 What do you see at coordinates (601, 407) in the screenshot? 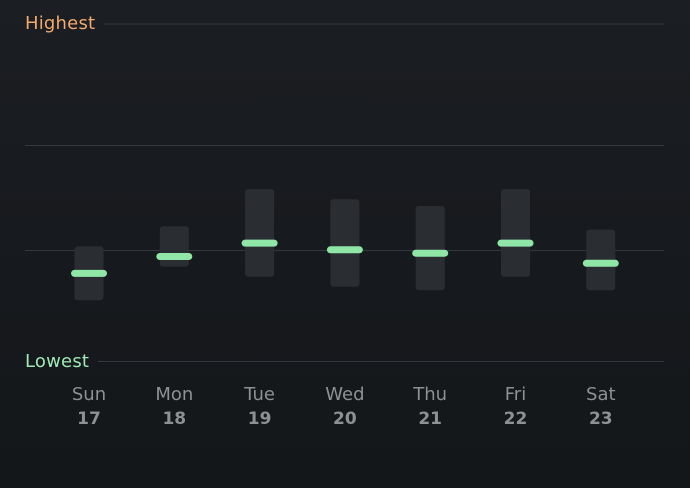
I see `day-label-sat: Sat 23` at bounding box center [601, 407].